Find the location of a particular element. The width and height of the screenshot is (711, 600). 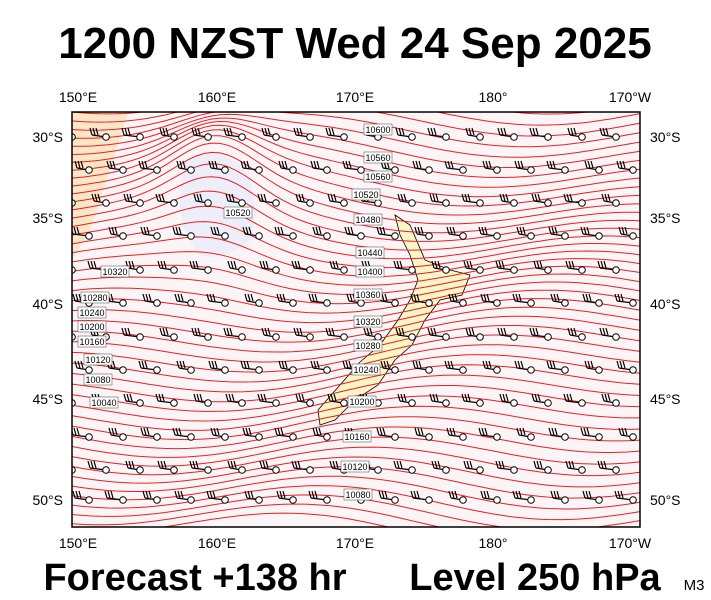

contour-label: 10280 is located at coordinates (367, 346).